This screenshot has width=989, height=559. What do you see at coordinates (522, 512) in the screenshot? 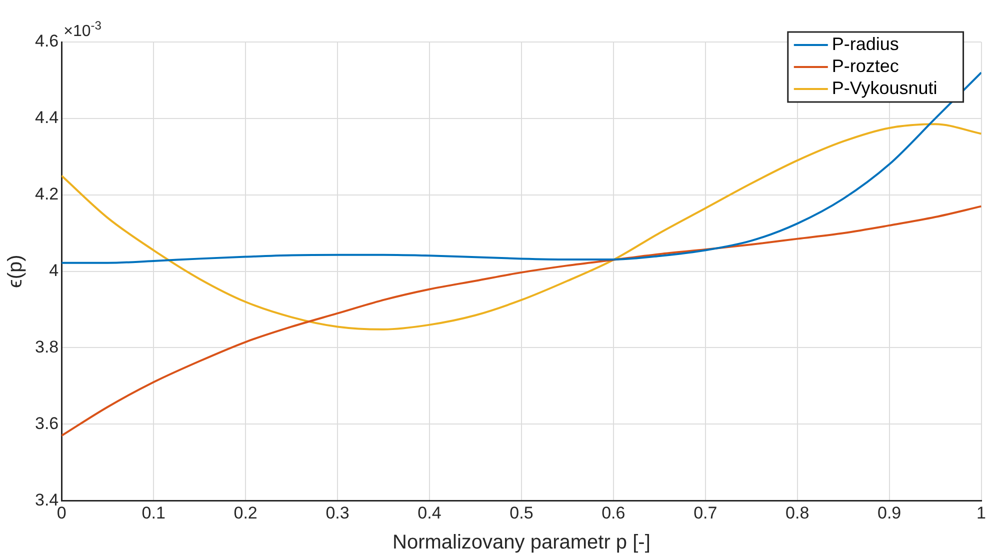
I see `x-tick-label: 0.5` at bounding box center [522, 512].